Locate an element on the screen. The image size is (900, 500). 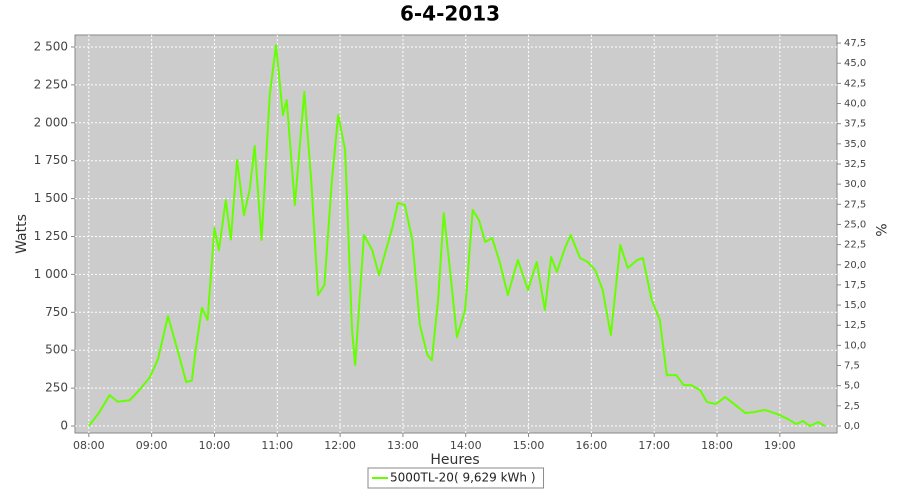
y2-tick-label: 27,5 is located at coordinates (855, 204).